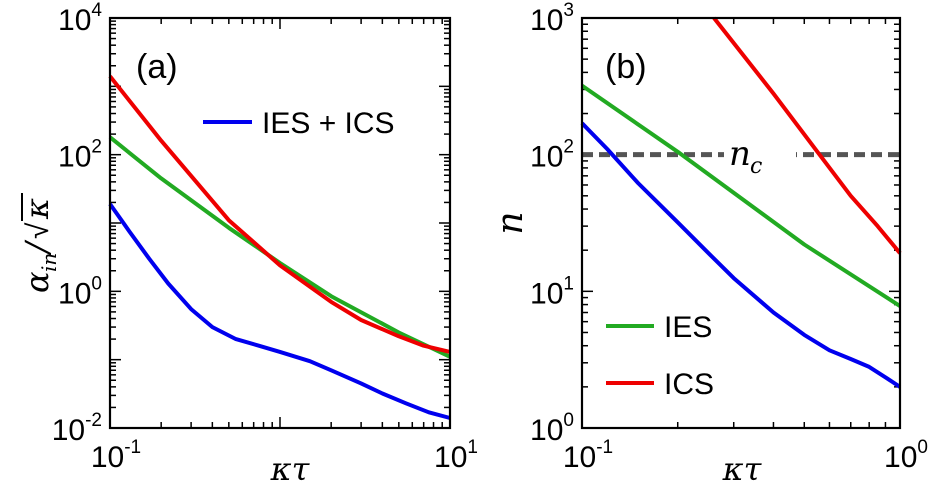  Describe the element at coordinates (328, 123) in the screenshot. I see `legend-a-label-ies-ics: IES + ICS` at that location.